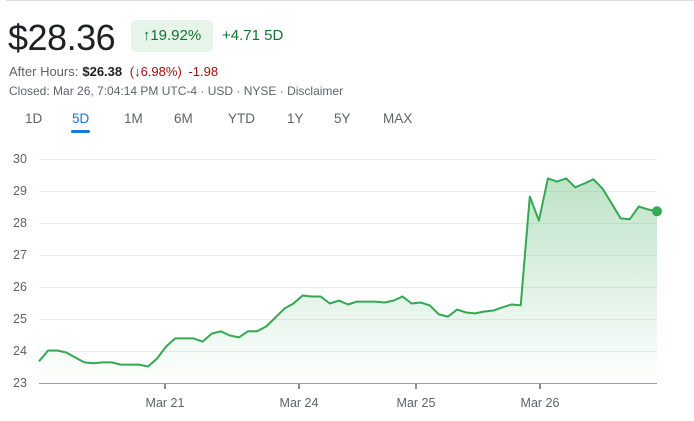 This screenshot has width=694, height=421. What do you see at coordinates (80, 122) in the screenshot?
I see `tab-5d: 5D` at bounding box center [80, 122].